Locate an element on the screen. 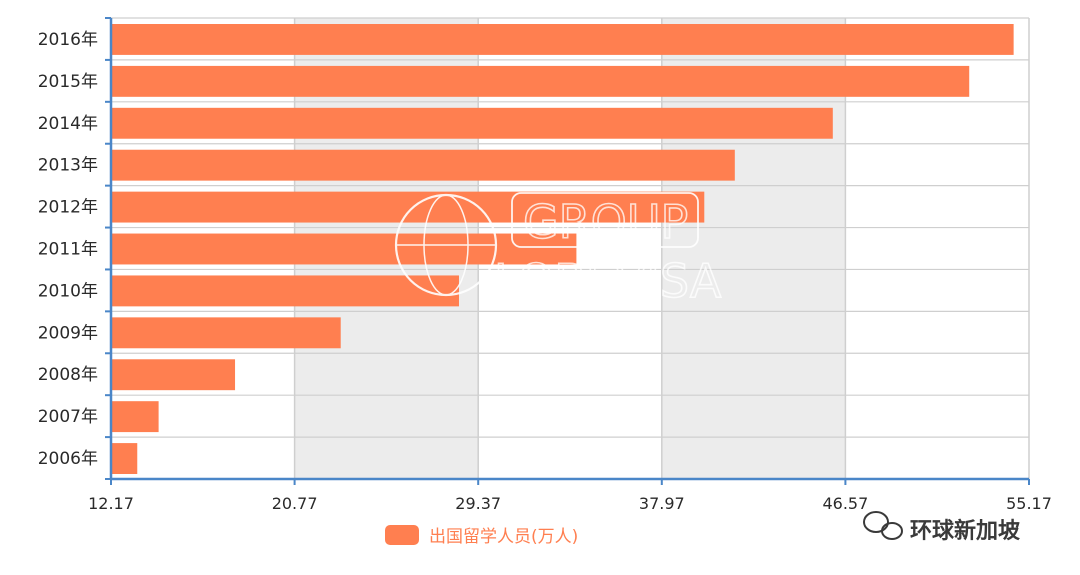  watermark: GROUP LOBEVISA is located at coordinates (558, 250).